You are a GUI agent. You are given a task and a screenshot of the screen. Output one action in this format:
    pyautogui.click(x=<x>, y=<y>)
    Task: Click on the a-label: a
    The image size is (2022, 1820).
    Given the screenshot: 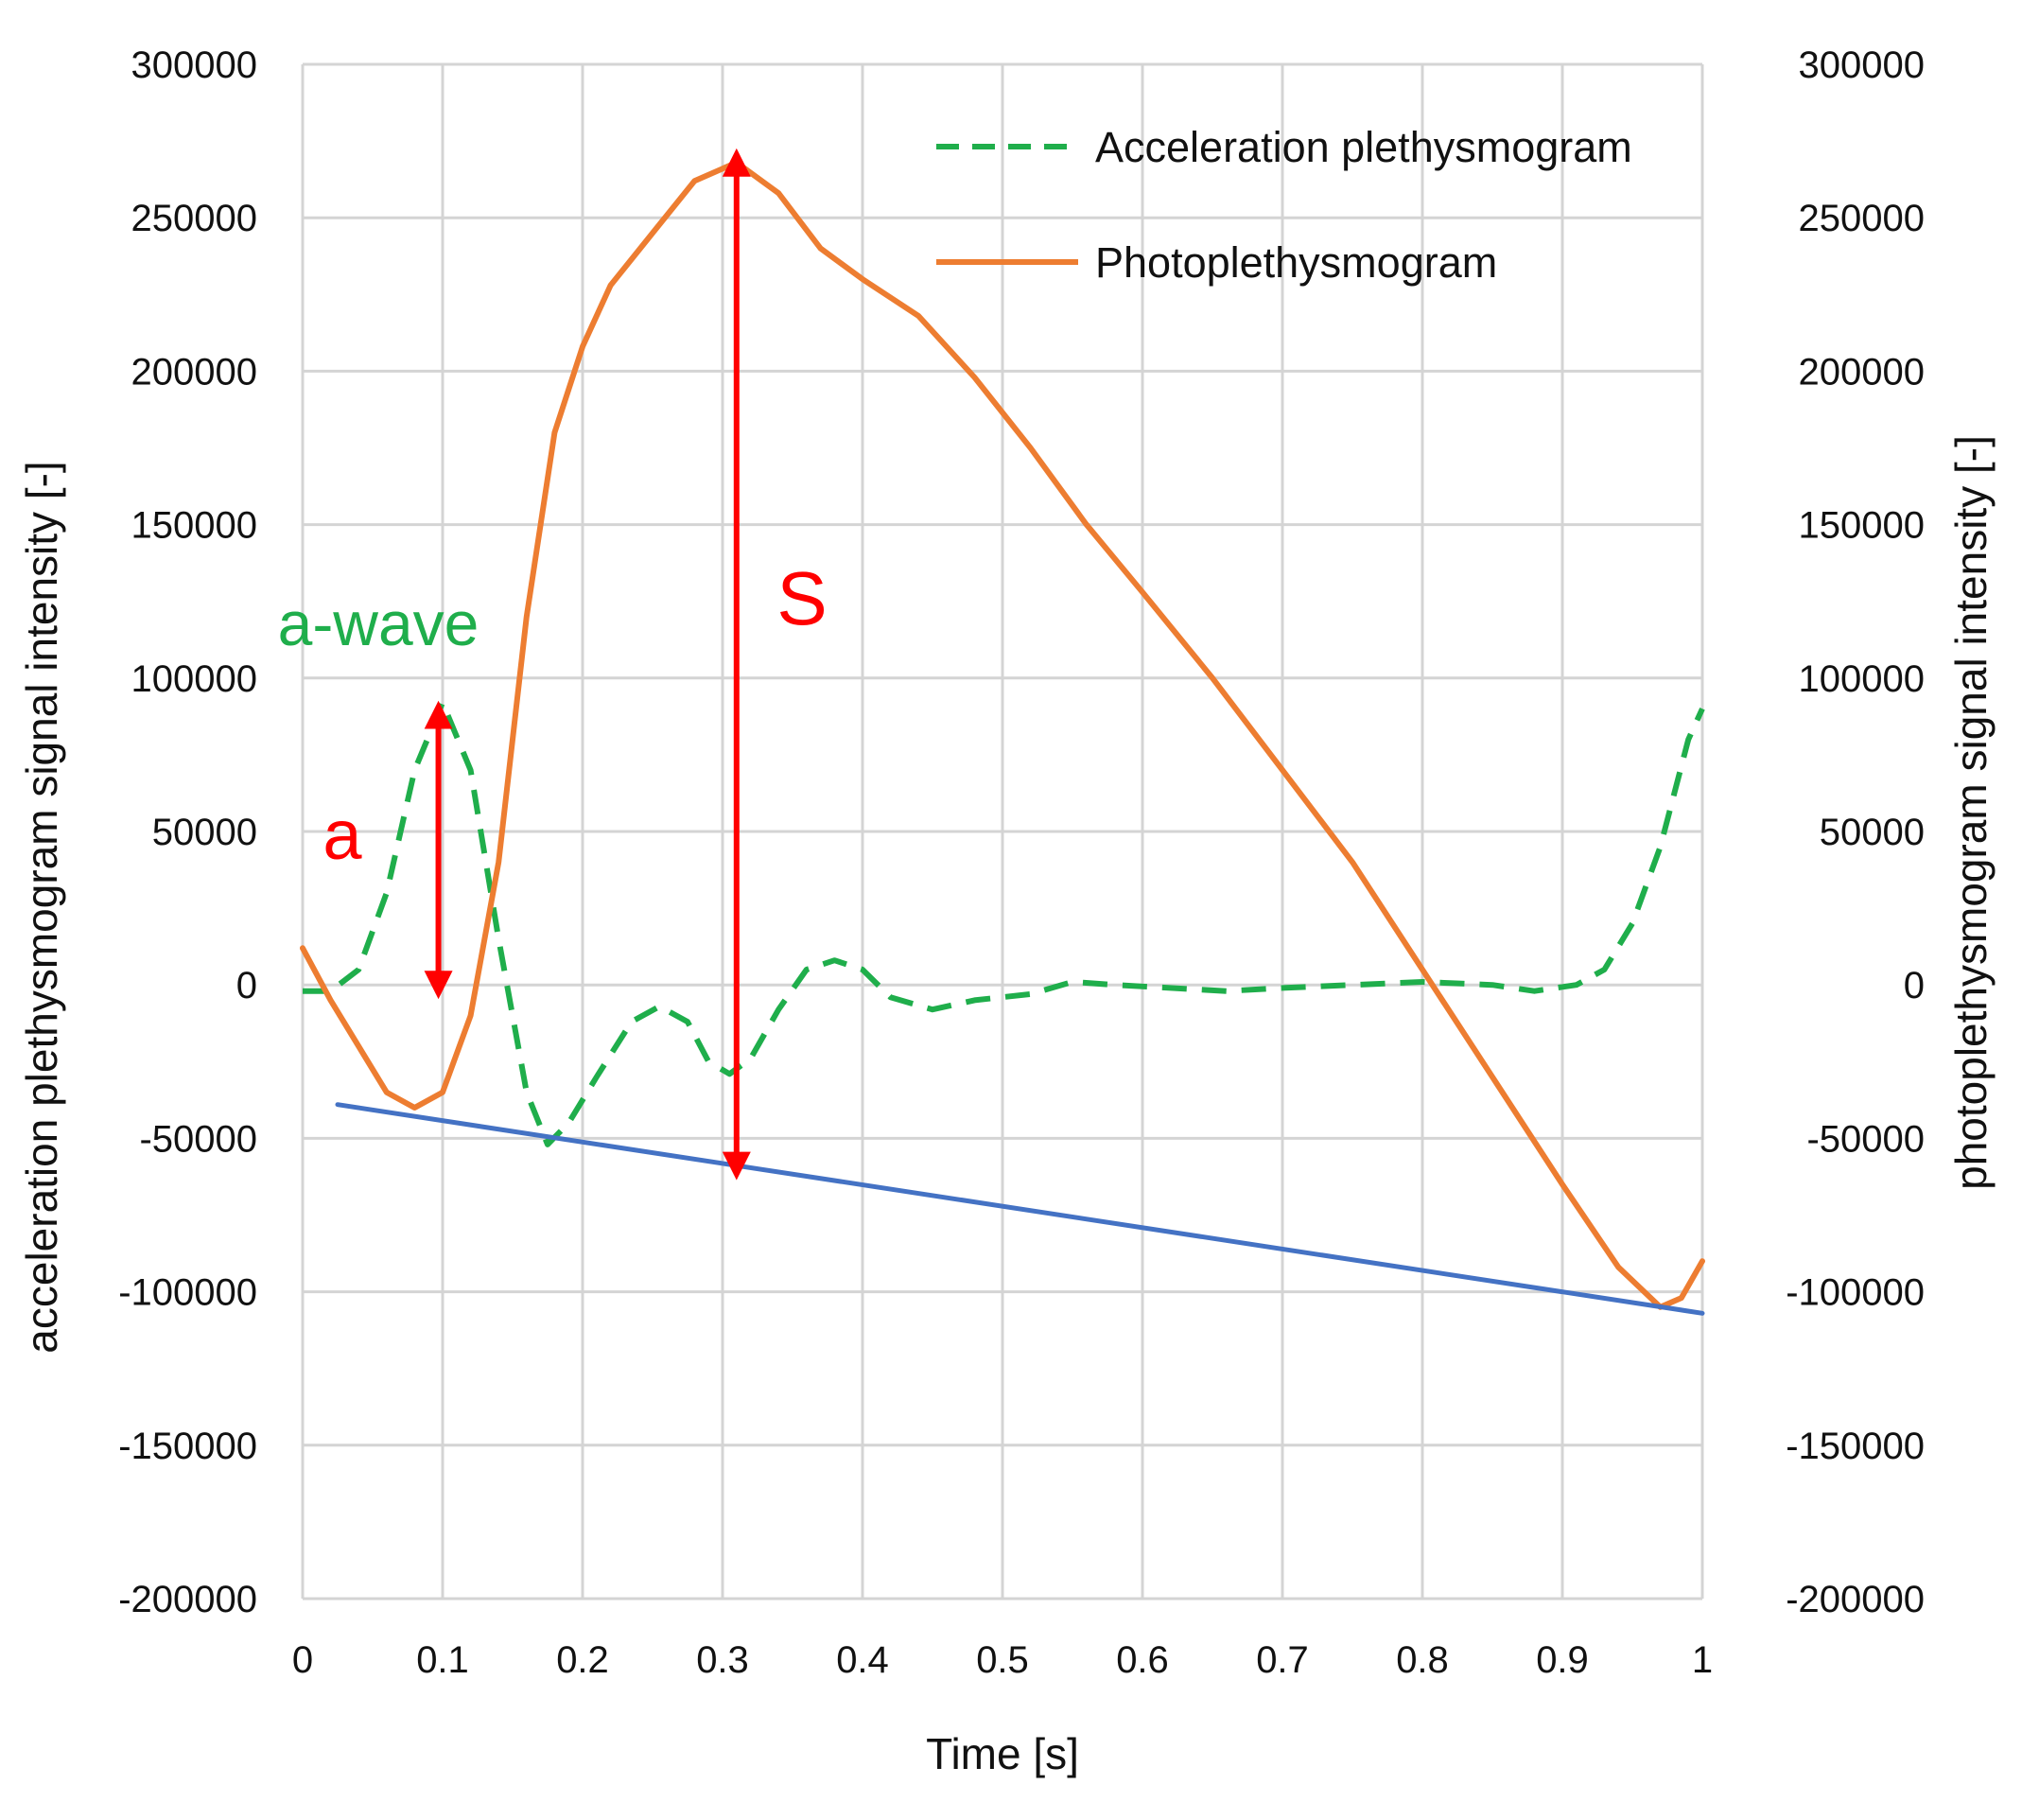 What is the action you would take?
    pyautogui.click(x=342, y=835)
    